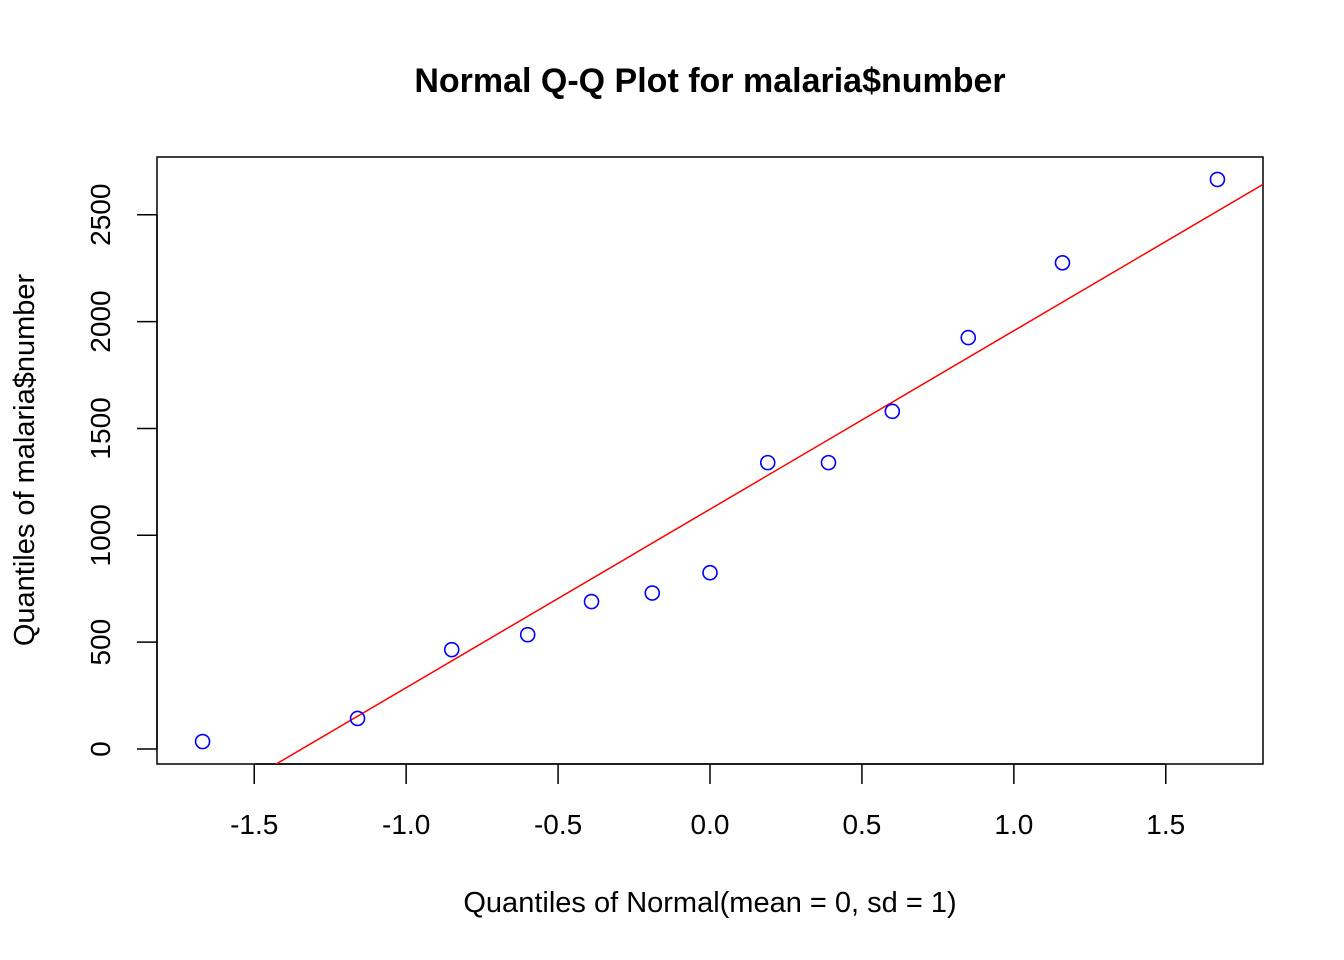  What do you see at coordinates (861, 824) in the screenshot?
I see `x-tick-label: 0.5` at bounding box center [861, 824].